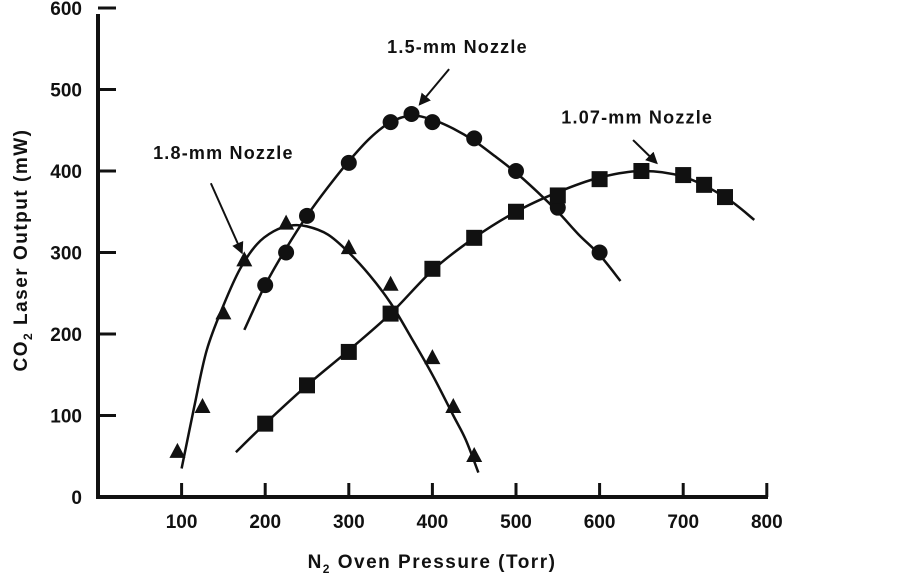 The image size is (901, 573). Describe the element at coordinates (28, 336) in the screenshot. I see `y-axis-label-subscript: 2` at that location.